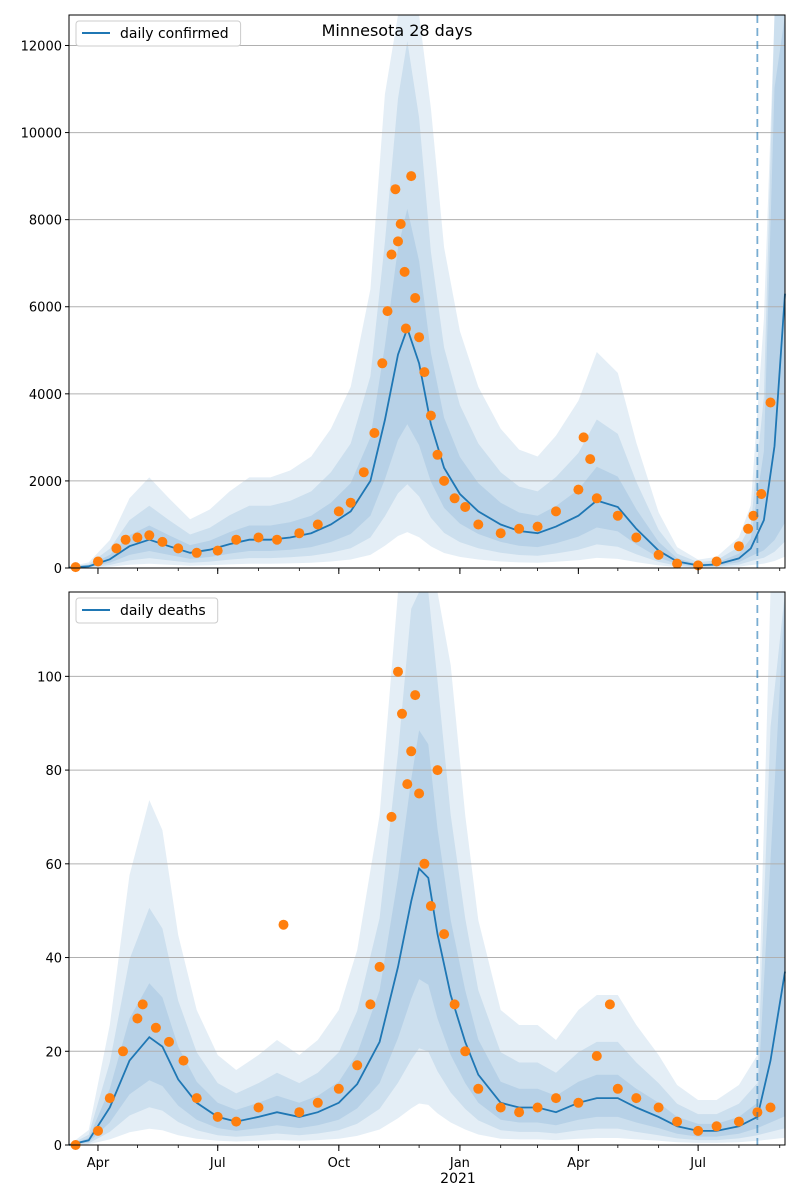  I want to click on y-tick-label: 4000, so click(45, 395).